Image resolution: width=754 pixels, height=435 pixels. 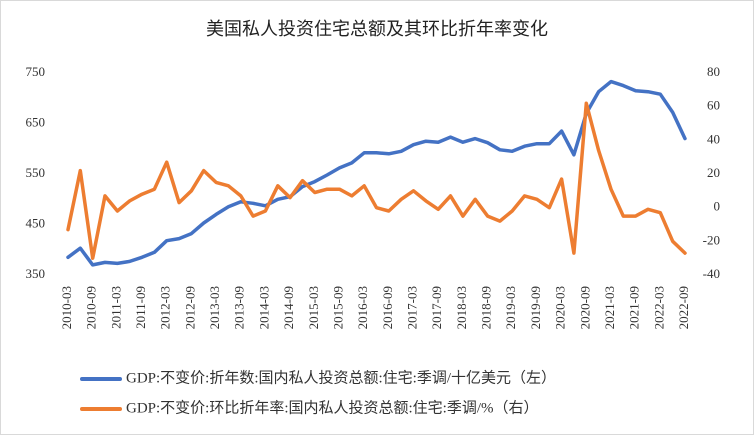 I want to click on x-tick-label: 2018-03, so click(x=461, y=307).